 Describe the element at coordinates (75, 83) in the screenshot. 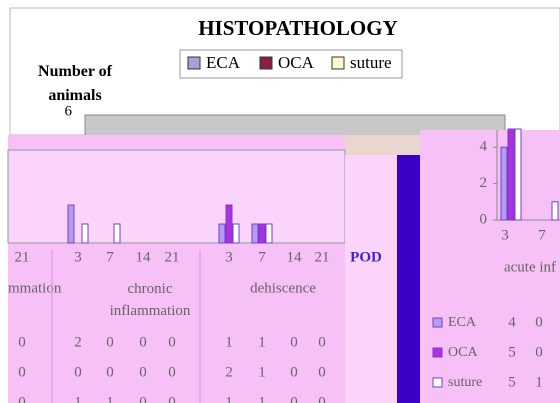

I see `y-axis-label: Number of animals` at that location.